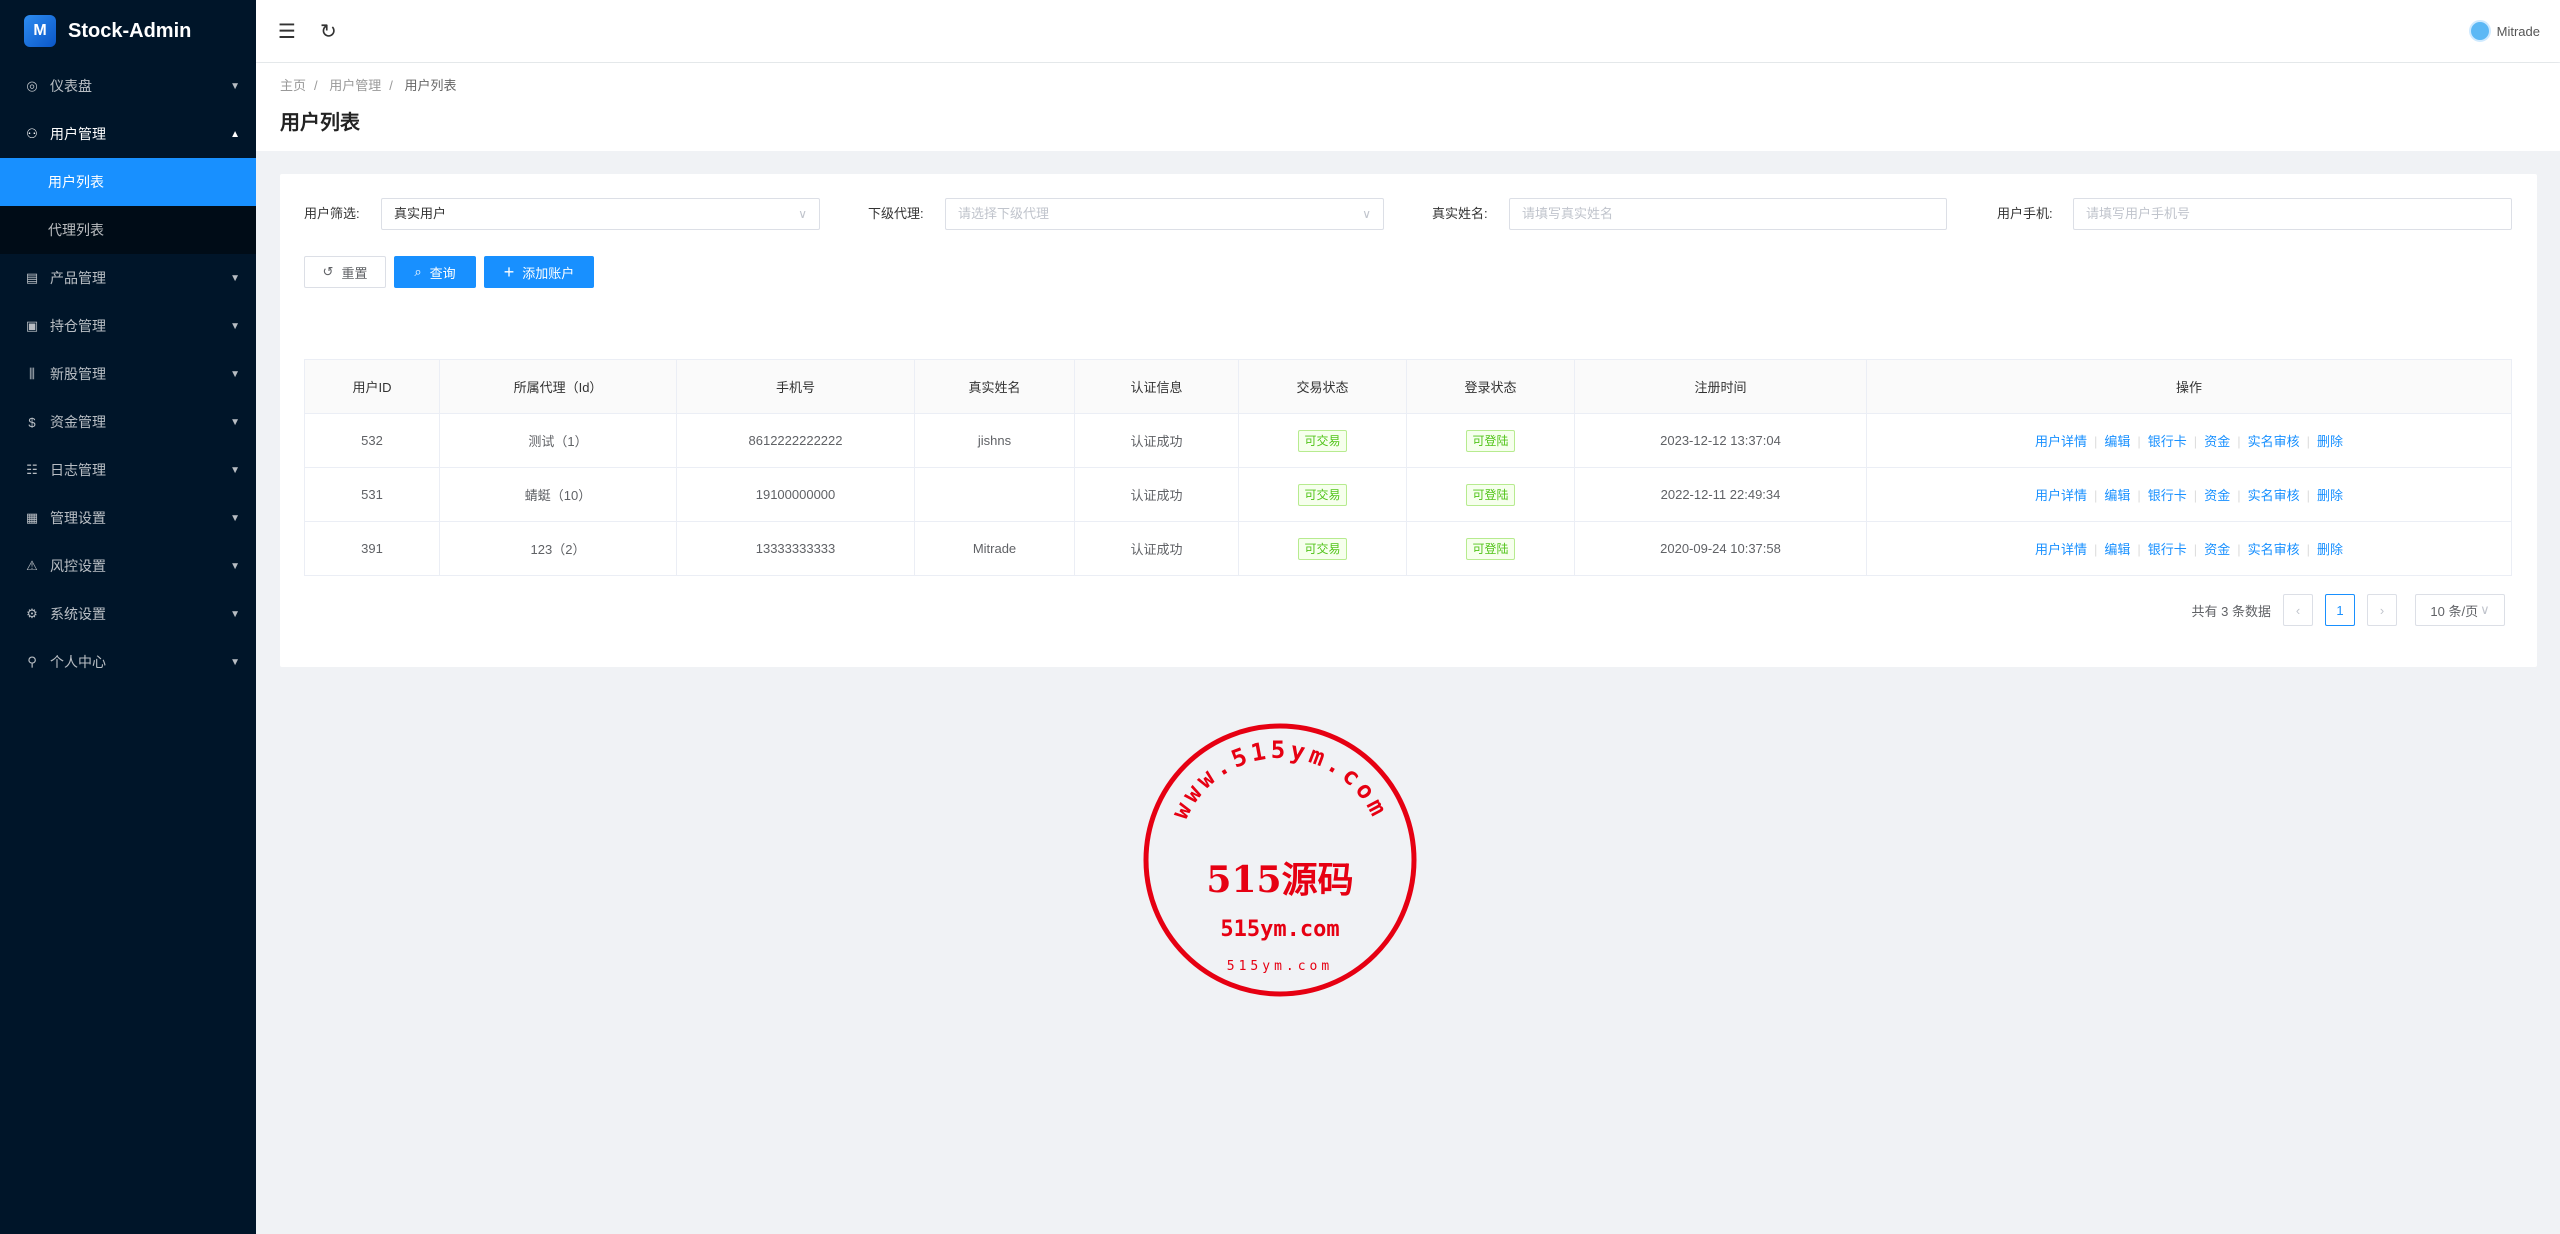 The width and height of the screenshot is (2560, 1234). Describe the element at coordinates (354, 273) in the screenshot. I see `reset-label: 重置` at that location.